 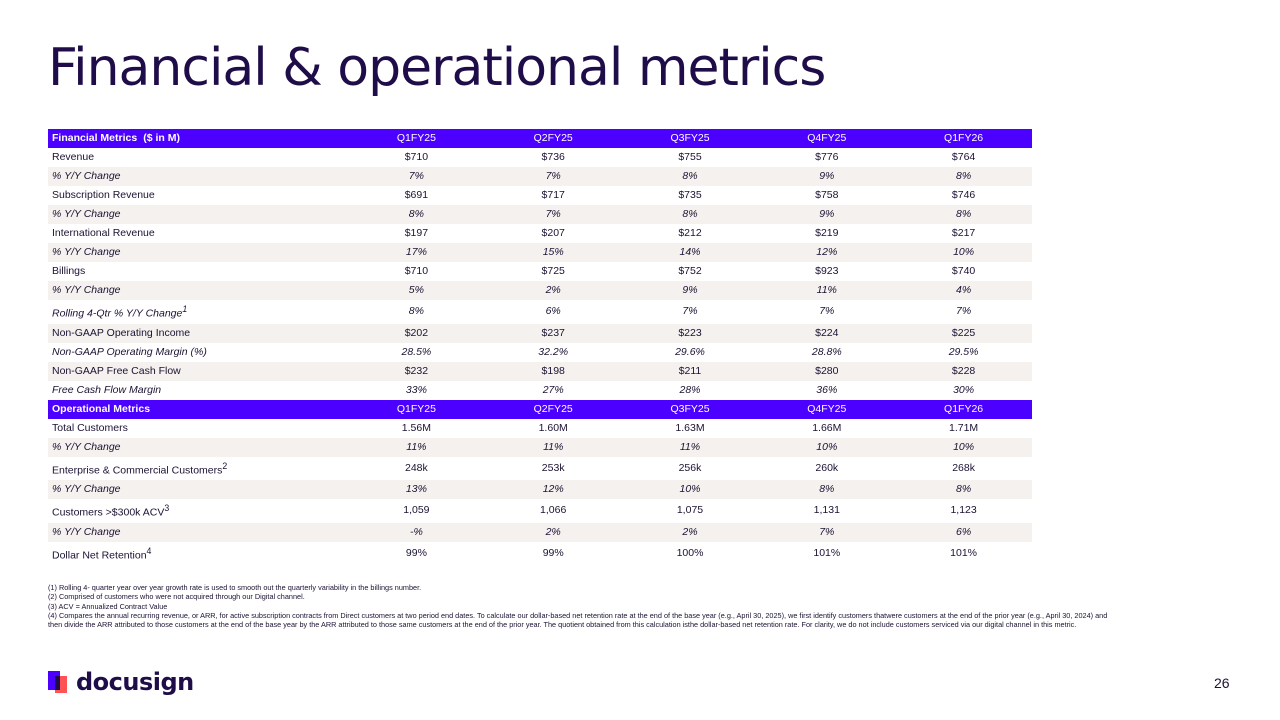 I want to click on table-cell: 29.6%, so click(x=690, y=351).